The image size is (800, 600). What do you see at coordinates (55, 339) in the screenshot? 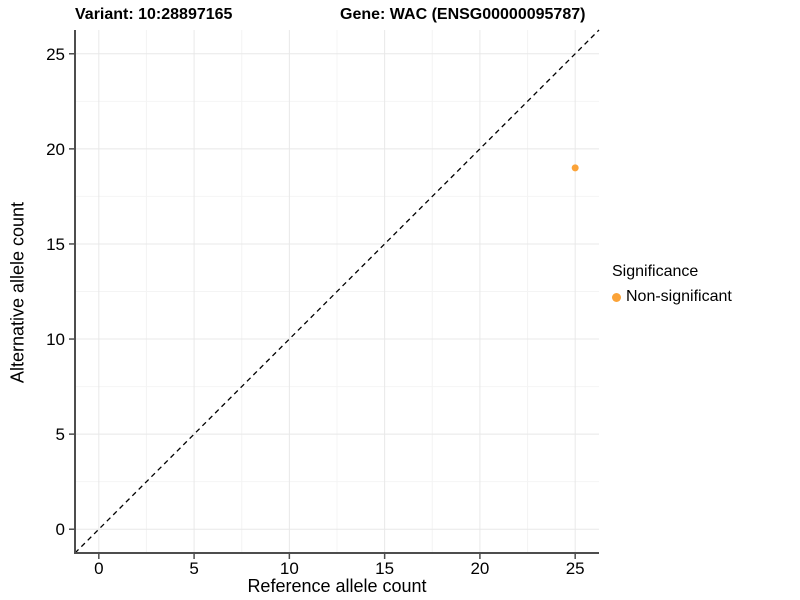
I see `y-tick-label: 10` at bounding box center [55, 339].